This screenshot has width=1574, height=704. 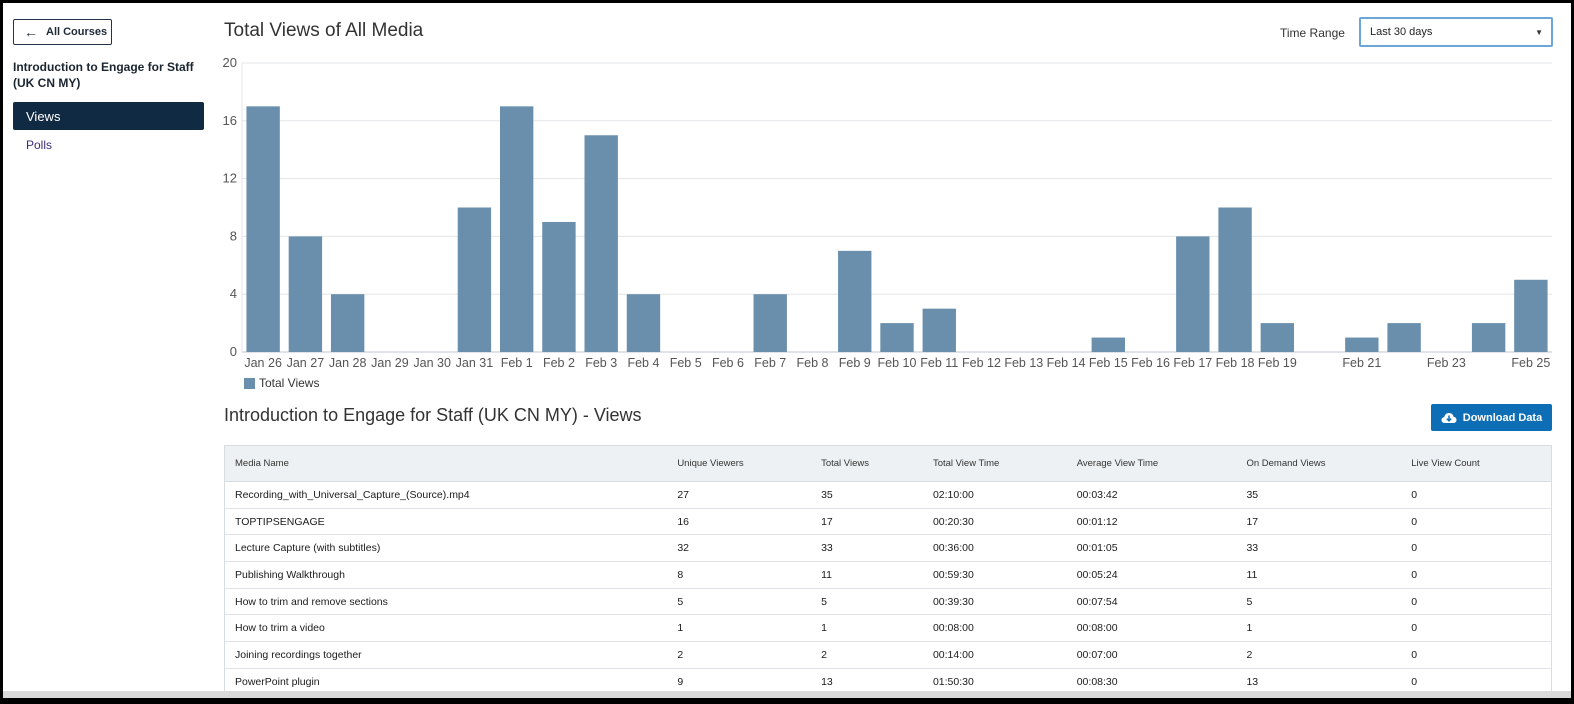 What do you see at coordinates (108, 145) in the screenshot?
I see `nav-item-polls: Polls` at bounding box center [108, 145].